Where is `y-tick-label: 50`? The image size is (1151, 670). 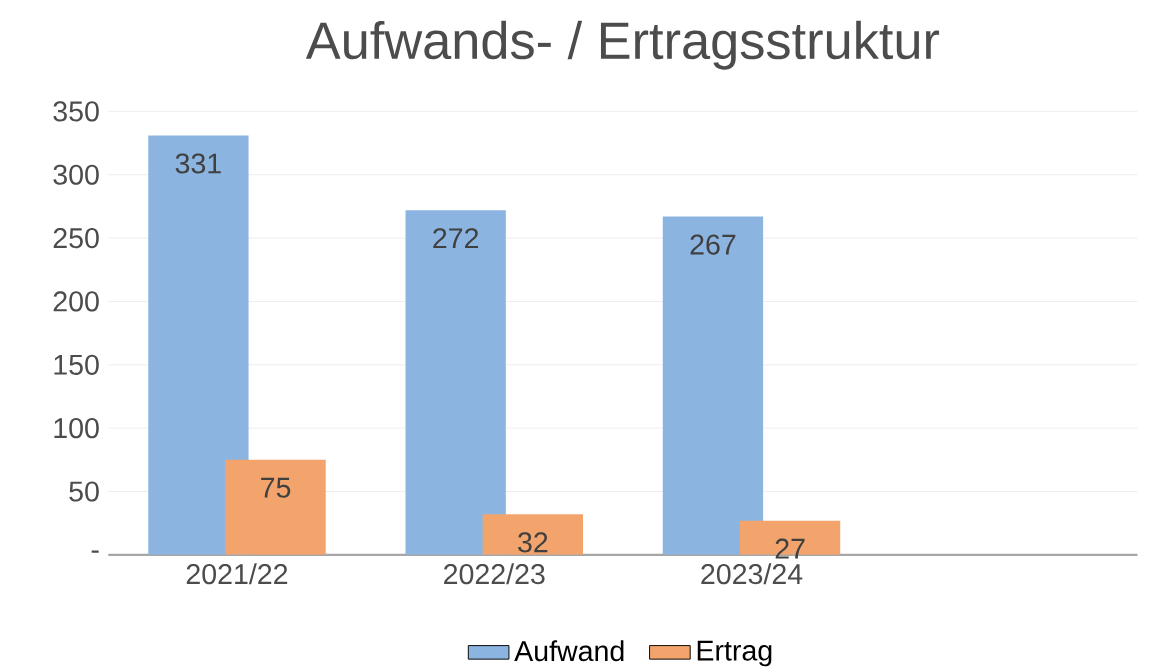
y-tick-label: 50 is located at coordinates (84, 491).